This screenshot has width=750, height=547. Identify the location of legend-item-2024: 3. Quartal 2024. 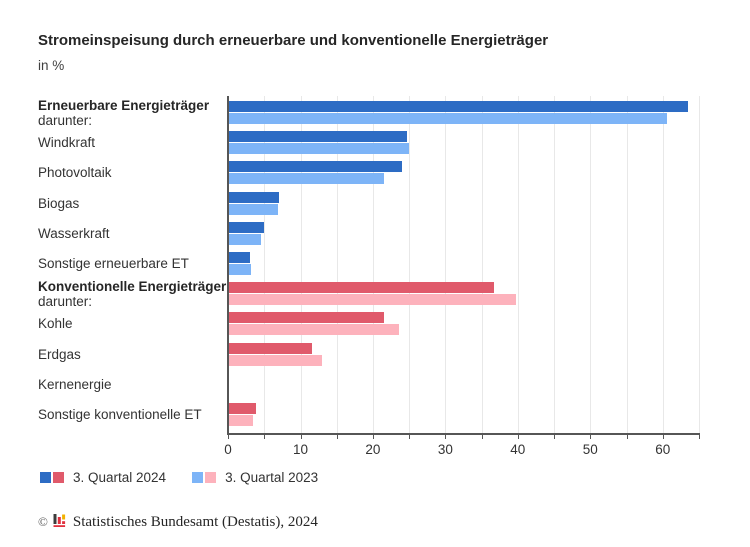
(103, 477).